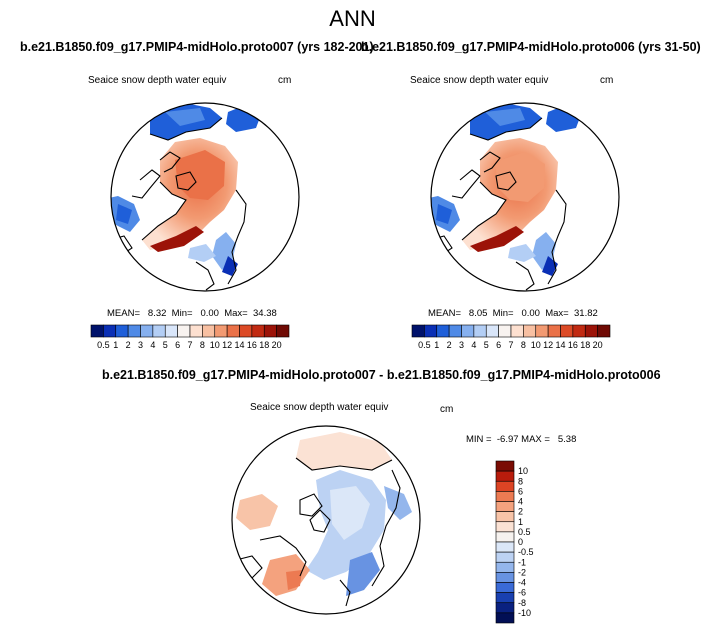  I want to click on diff-colorbar-tick-label: 4, so click(520, 502).